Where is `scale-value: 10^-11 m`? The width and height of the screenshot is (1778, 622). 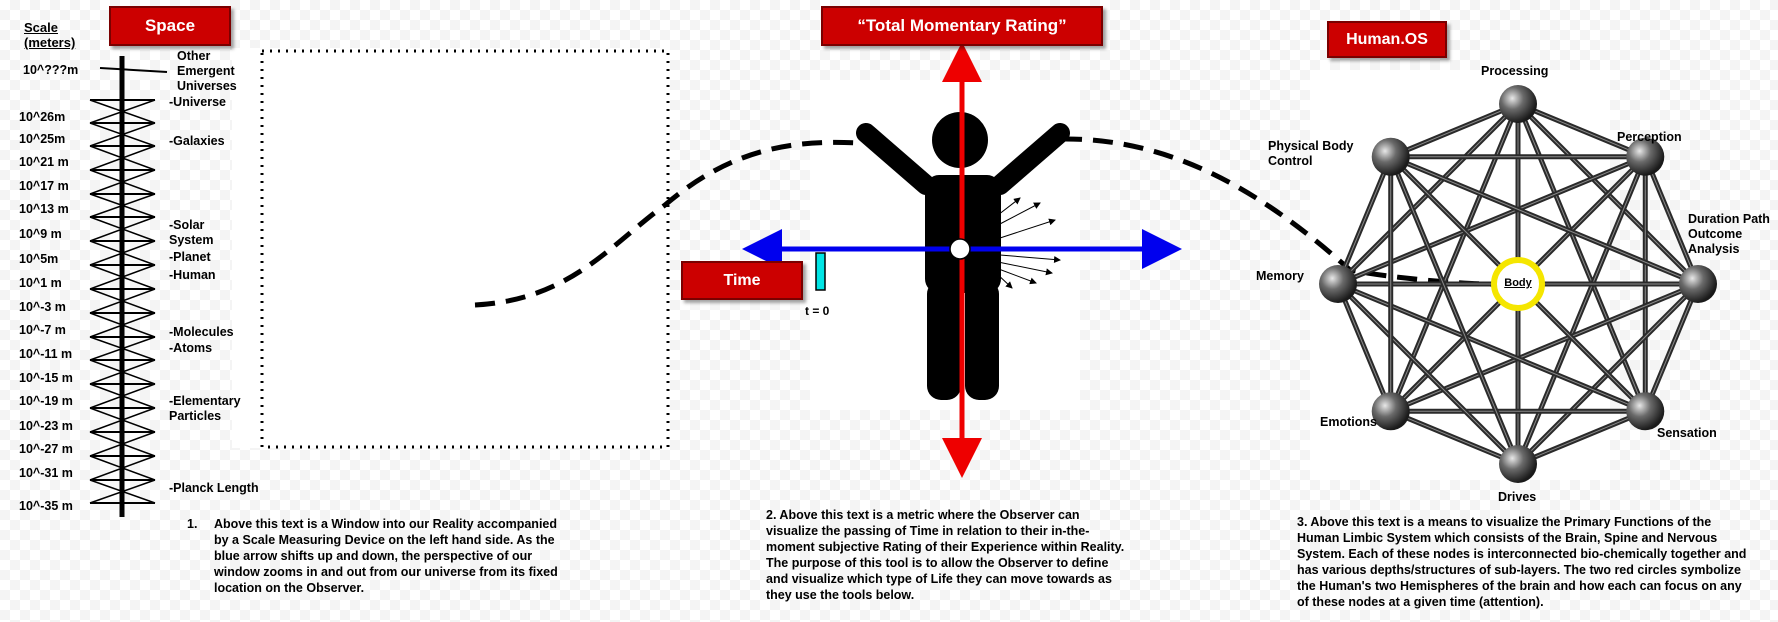 scale-value: 10^-11 m is located at coordinates (46, 354).